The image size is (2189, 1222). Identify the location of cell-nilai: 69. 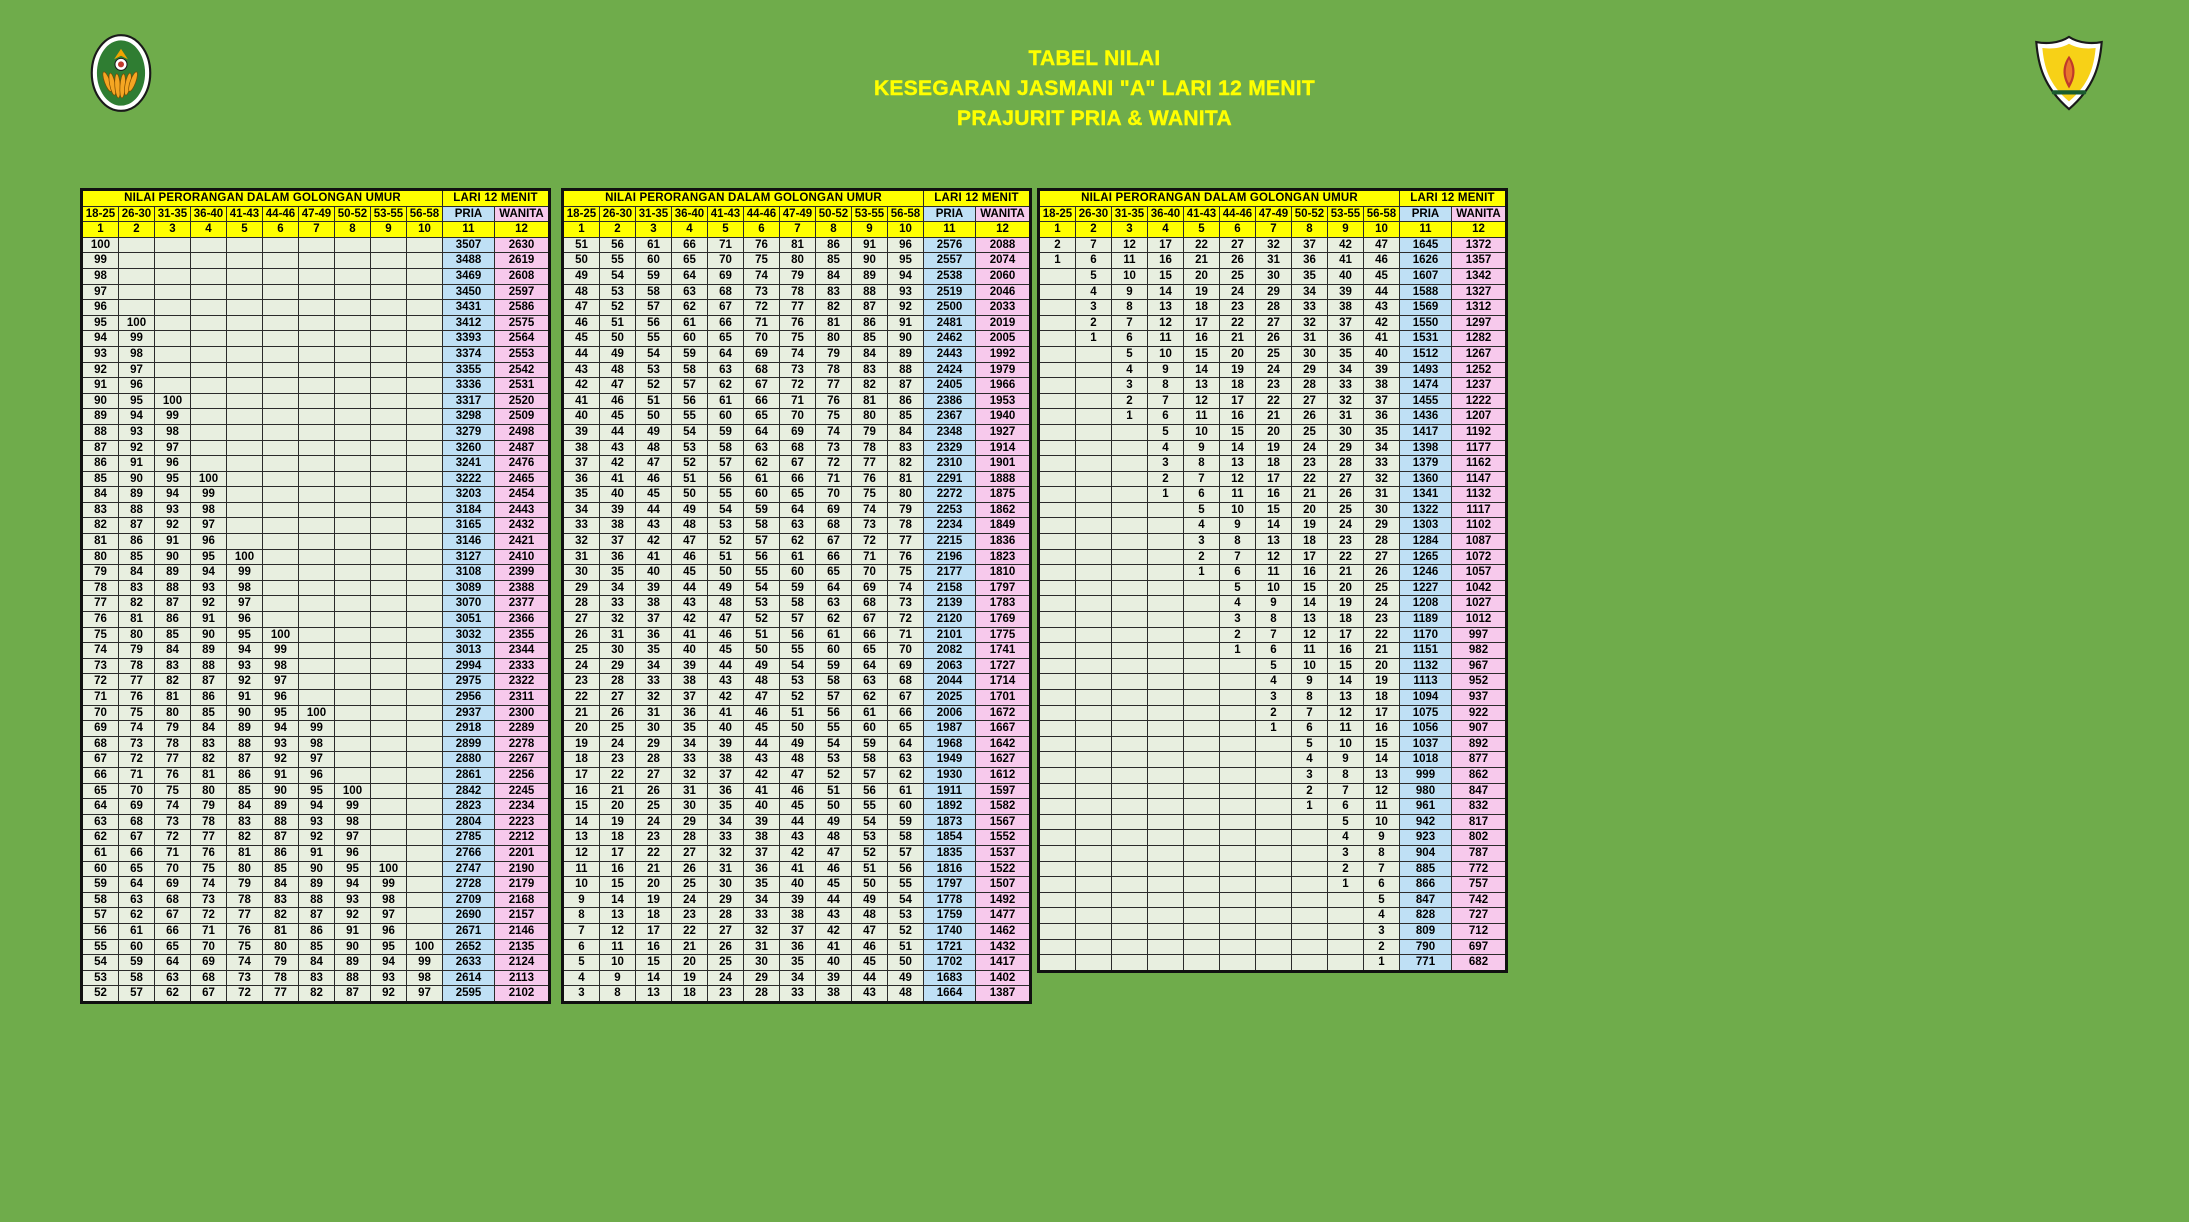
(172, 884).